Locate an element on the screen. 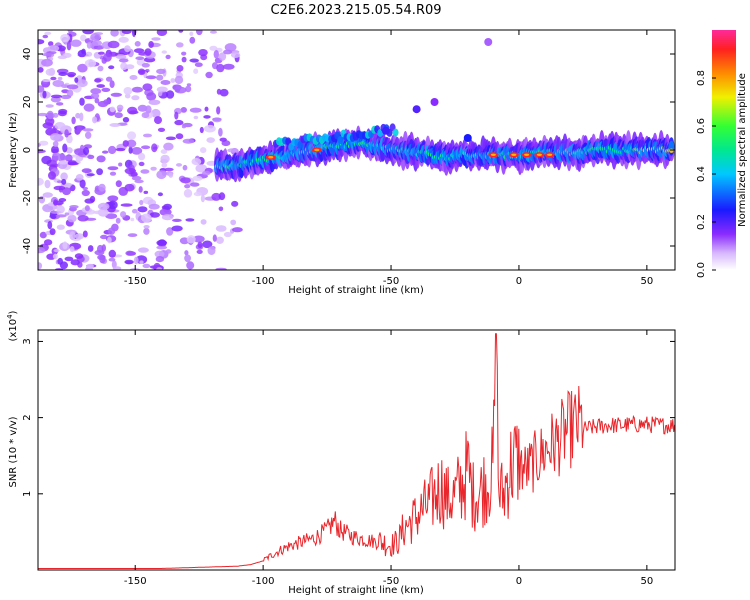  spectrogram-ytick-label: -20 is located at coordinates (27, 198).